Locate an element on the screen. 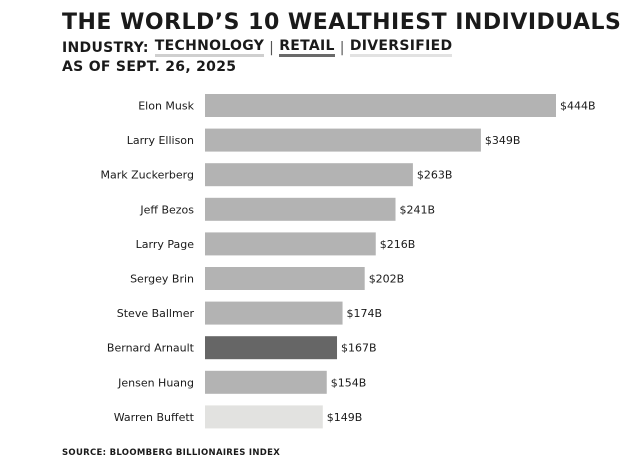  category-label: Jensen Huang is located at coordinates (155, 382).